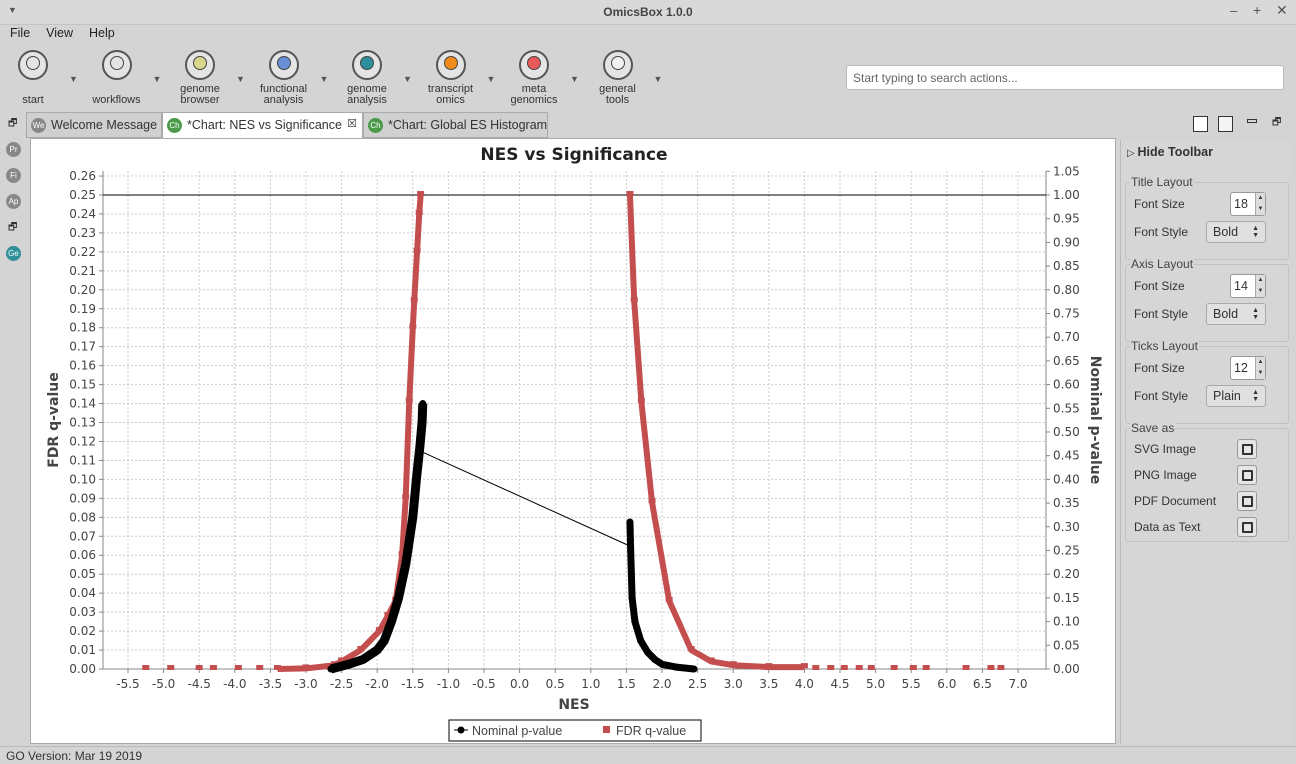 This screenshot has height=764, width=1296. What do you see at coordinates (1248, 368) in the screenshot?
I see `ticks-font-size-spinner: 12 ▲ ▼` at bounding box center [1248, 368].